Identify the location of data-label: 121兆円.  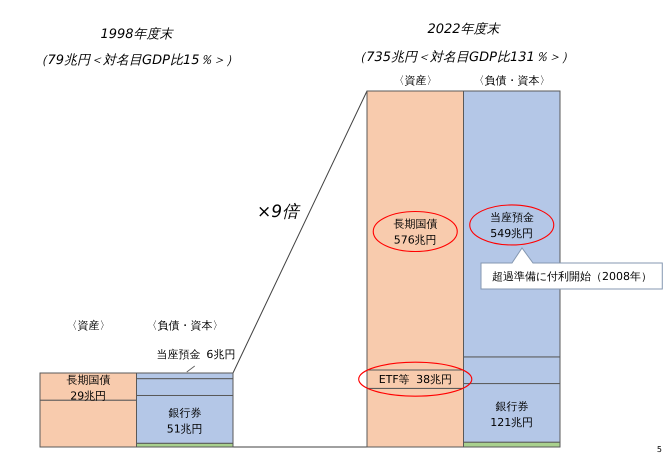
(512, 422).